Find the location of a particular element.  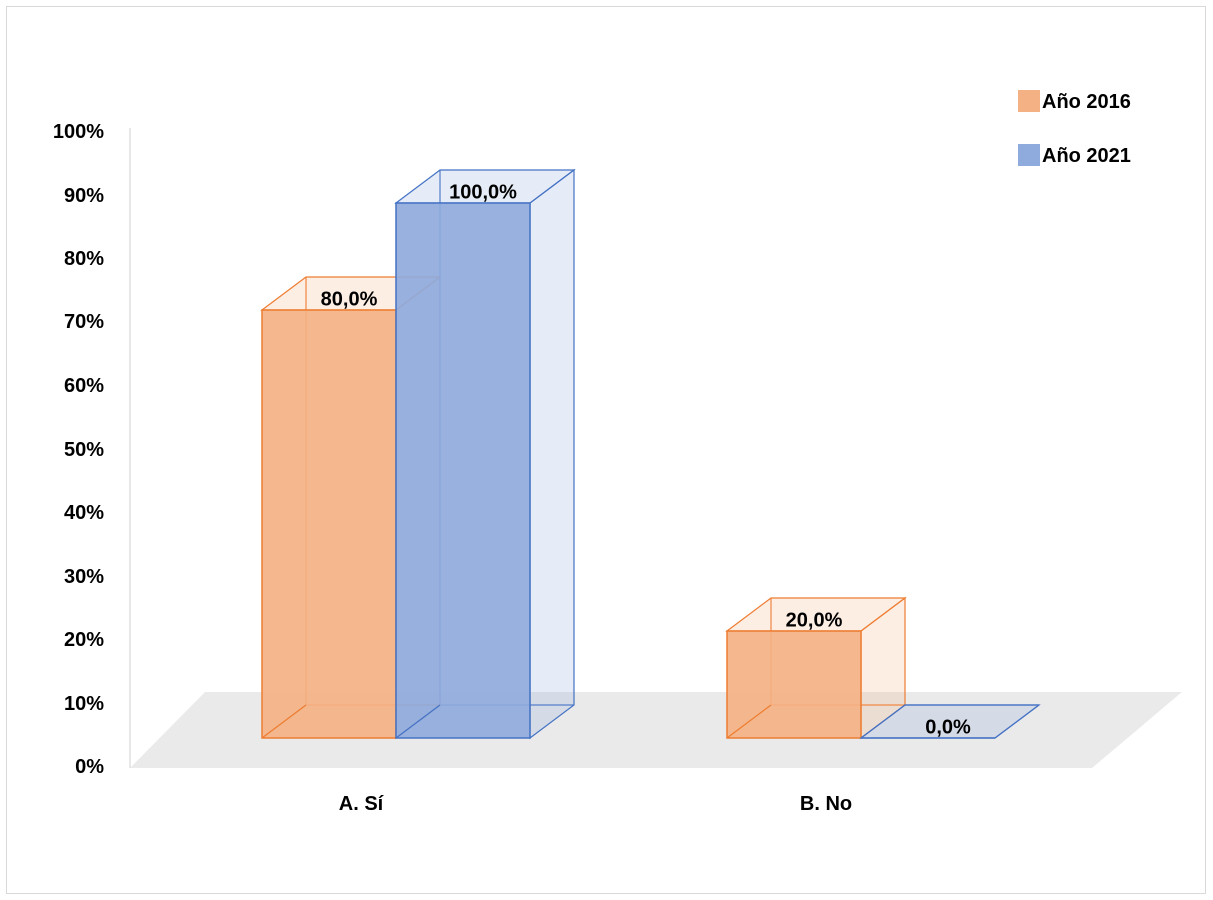

data-label-ano-2016-a-si: 80,0% is located at coordinates (349, 300).